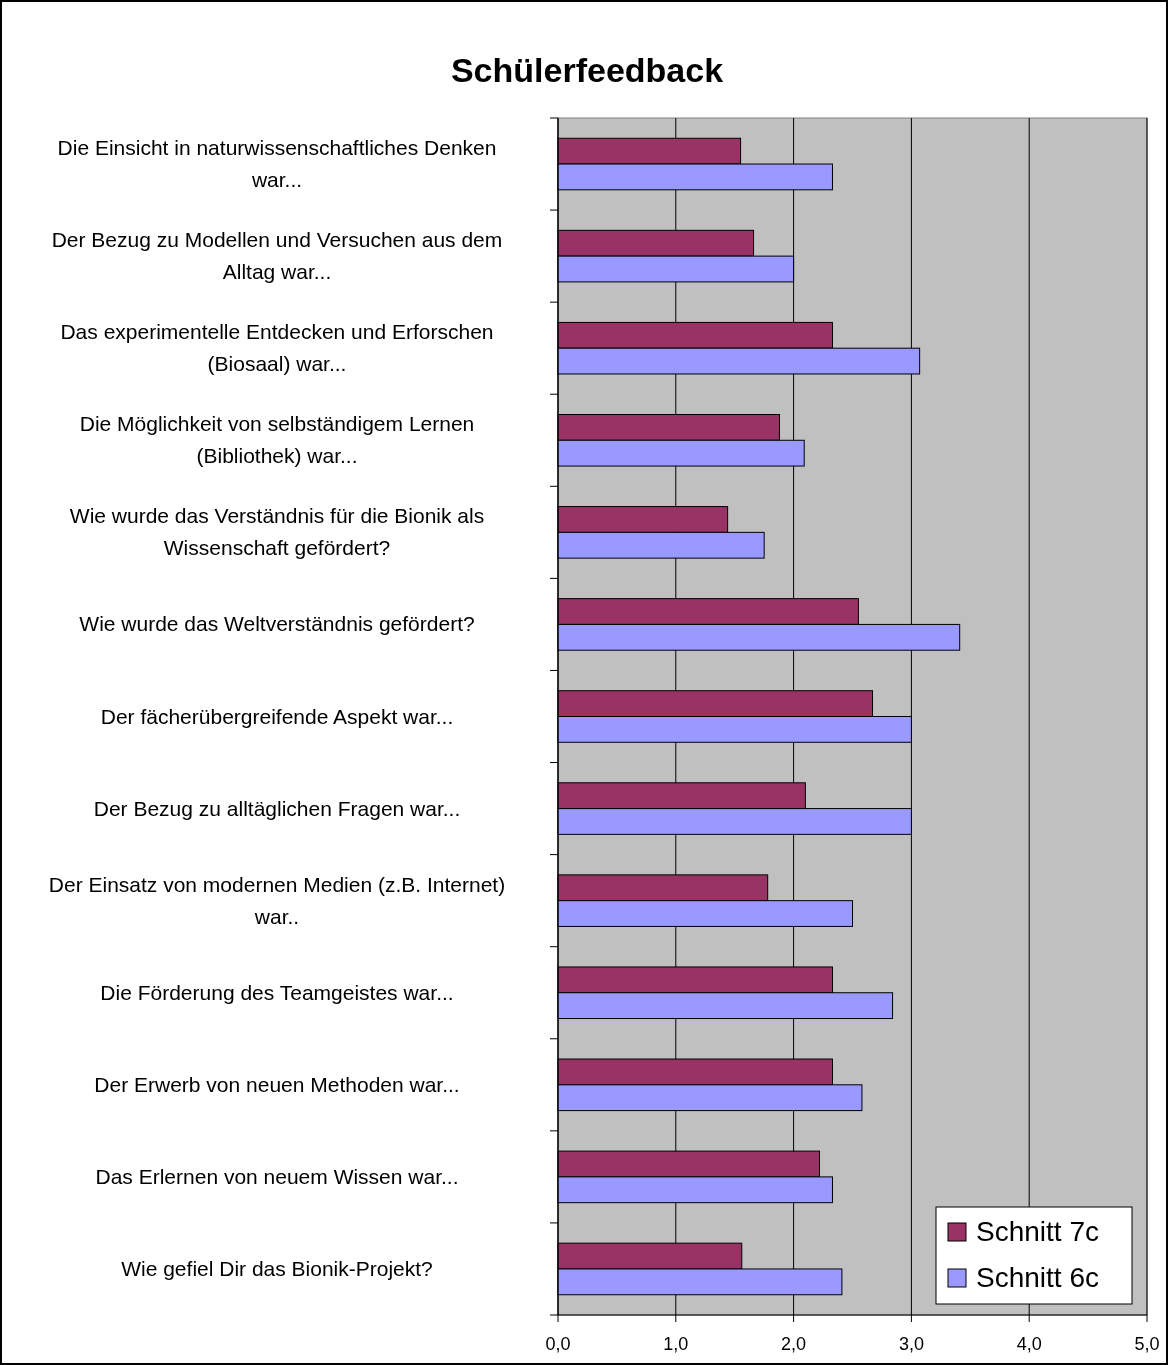  Describe the element at coordinates (558, 1344) in the screenshot. I see `x-tick-label: 0,0` at that location.